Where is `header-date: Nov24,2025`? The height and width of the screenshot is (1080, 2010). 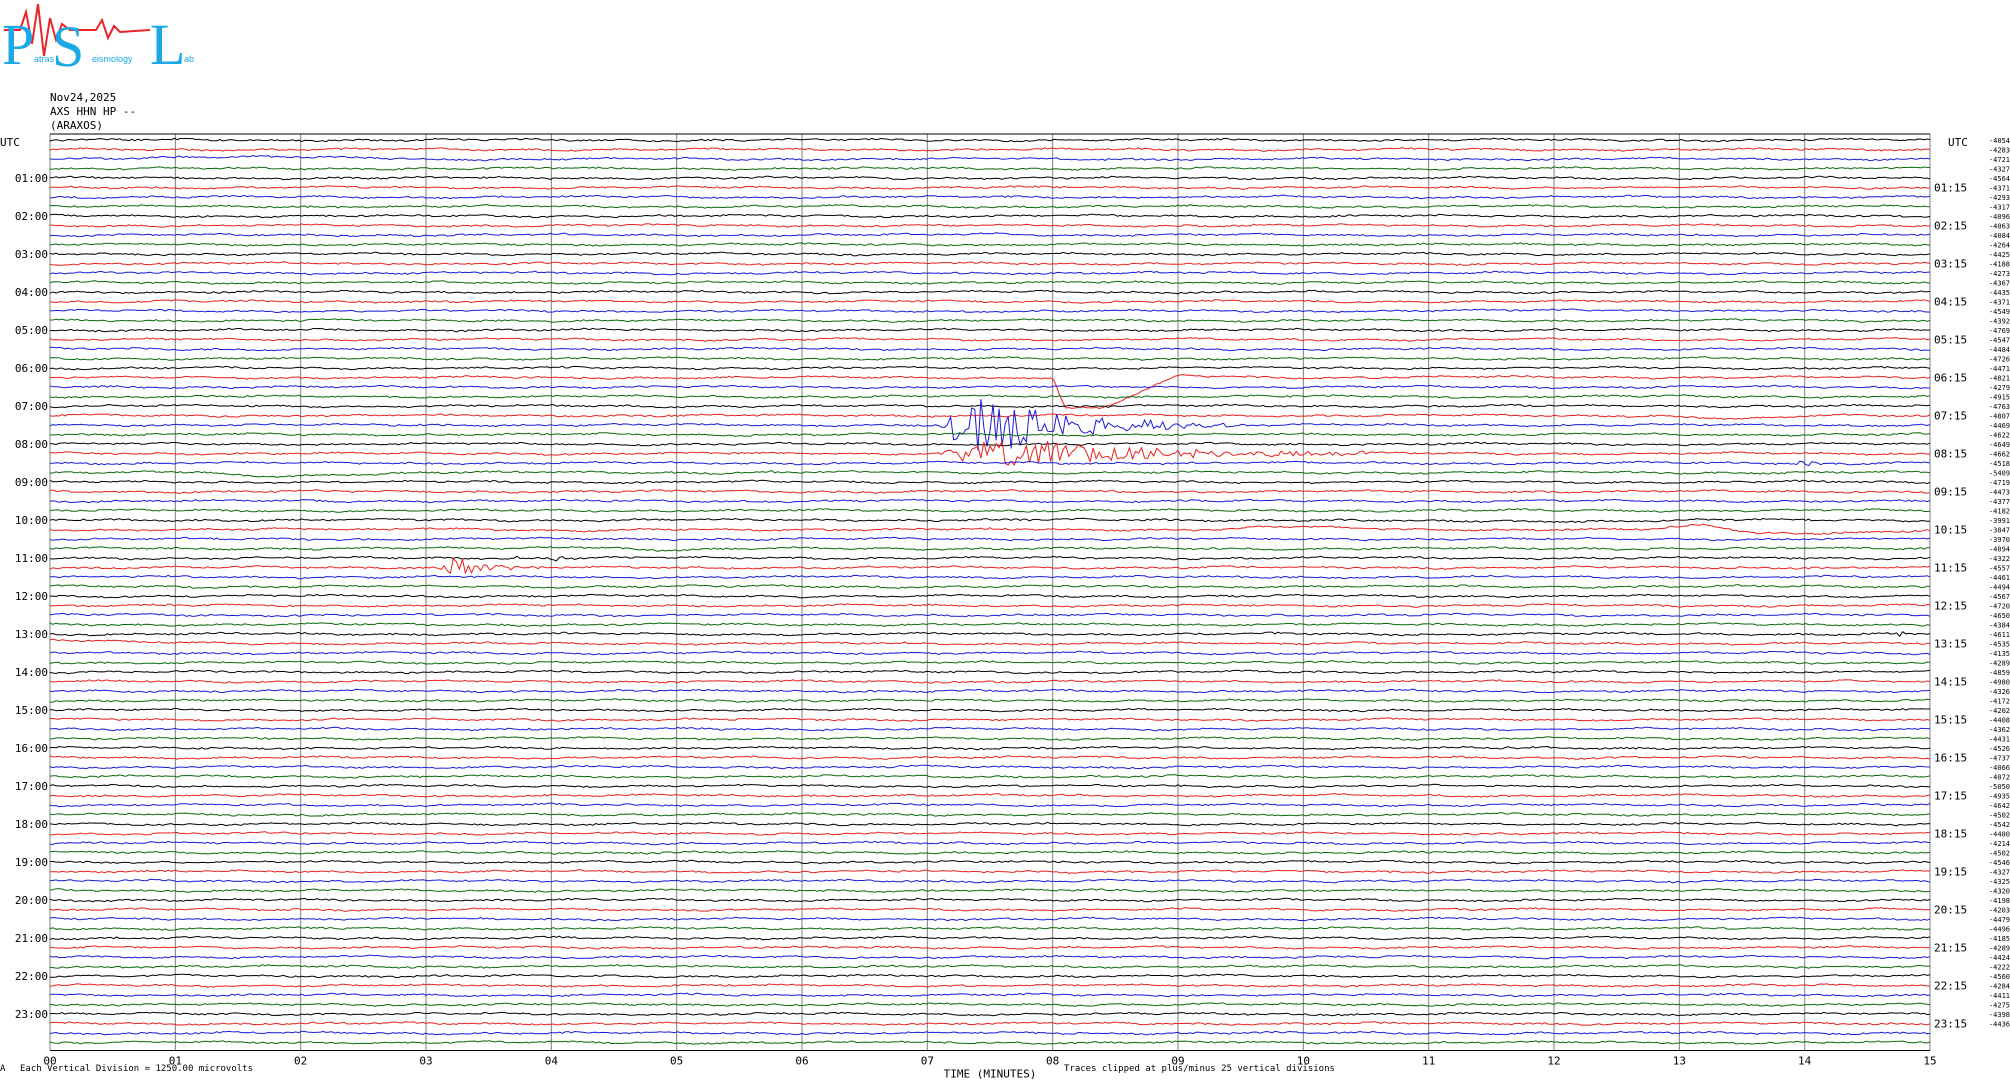 header-date: Nov24,2025 is located at coordinates (83, 97).